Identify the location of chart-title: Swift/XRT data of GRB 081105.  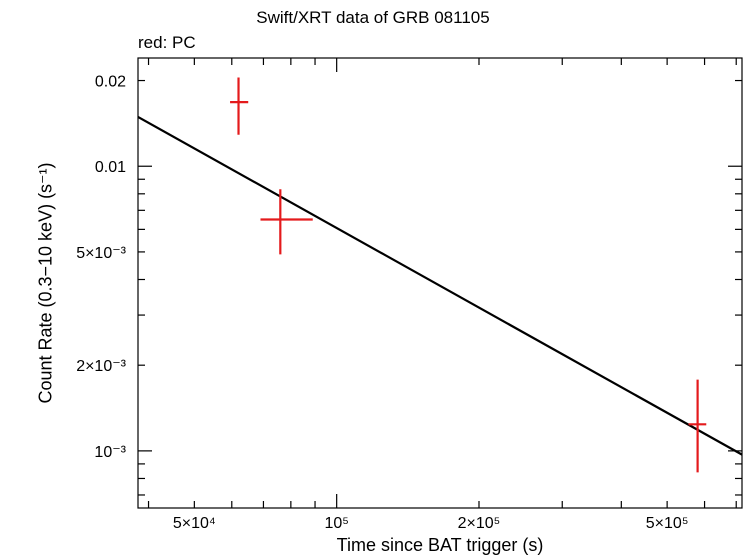
(373, 17).